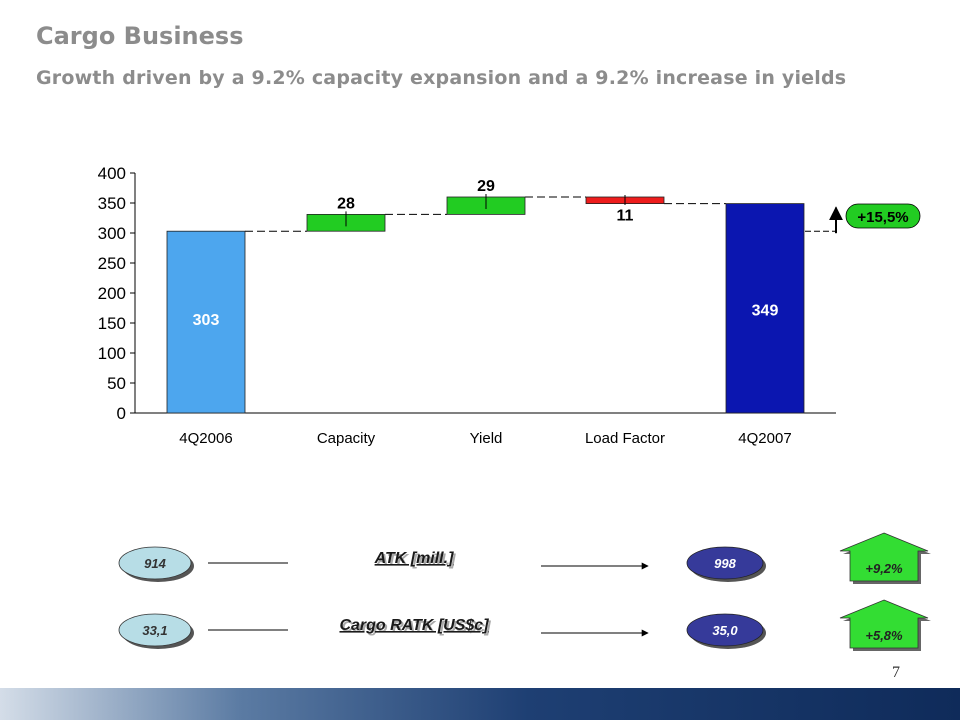 The image size is (960, 720). Describe the element at coordinates (625, 216) in the screenshot. I see `bar-label-3: 11` at that location.